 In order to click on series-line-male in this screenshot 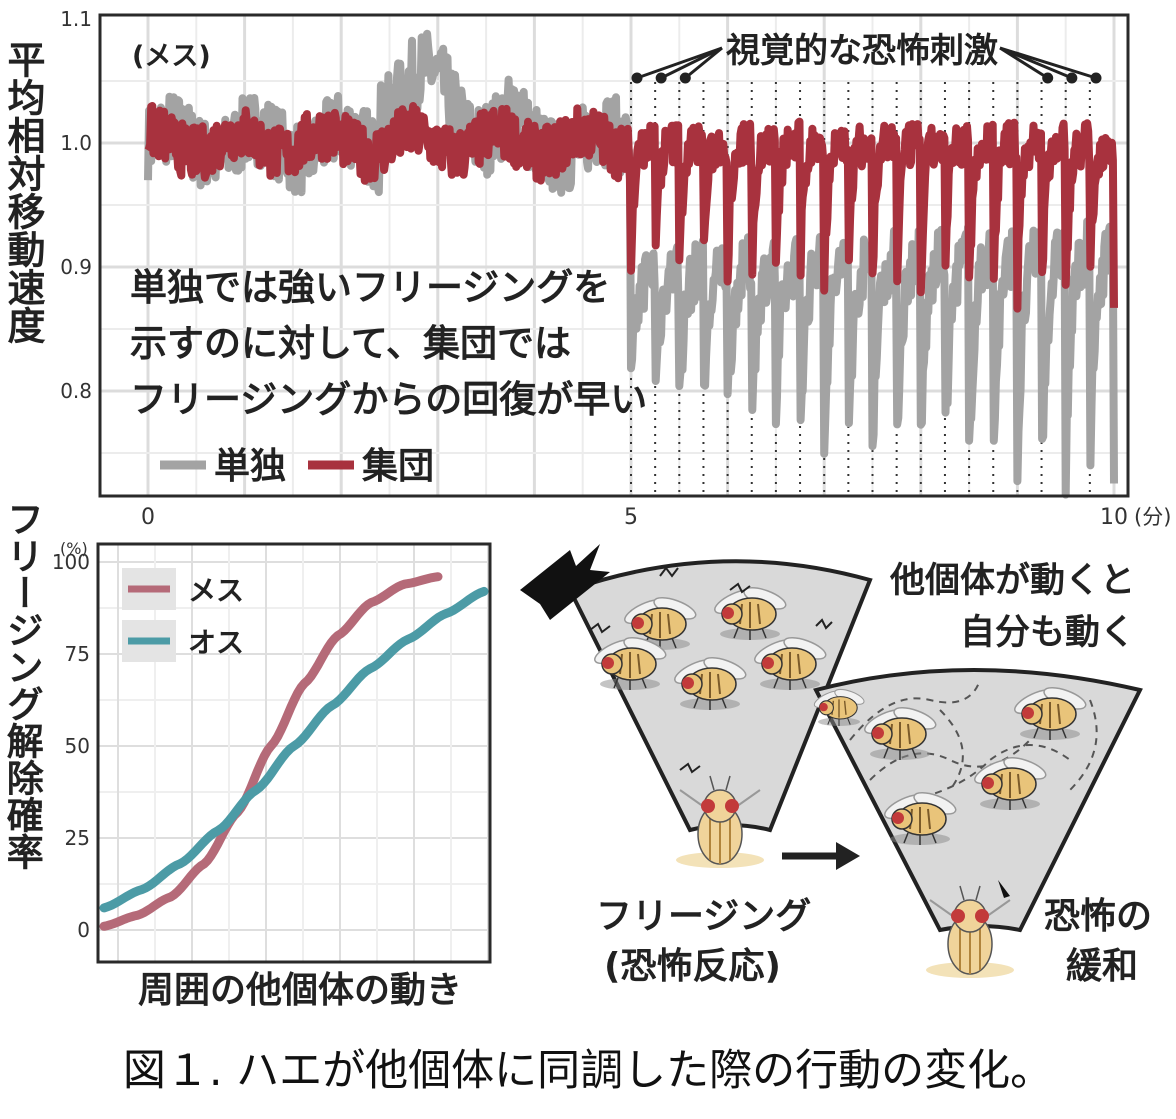, I will do `click(294, 749)`.